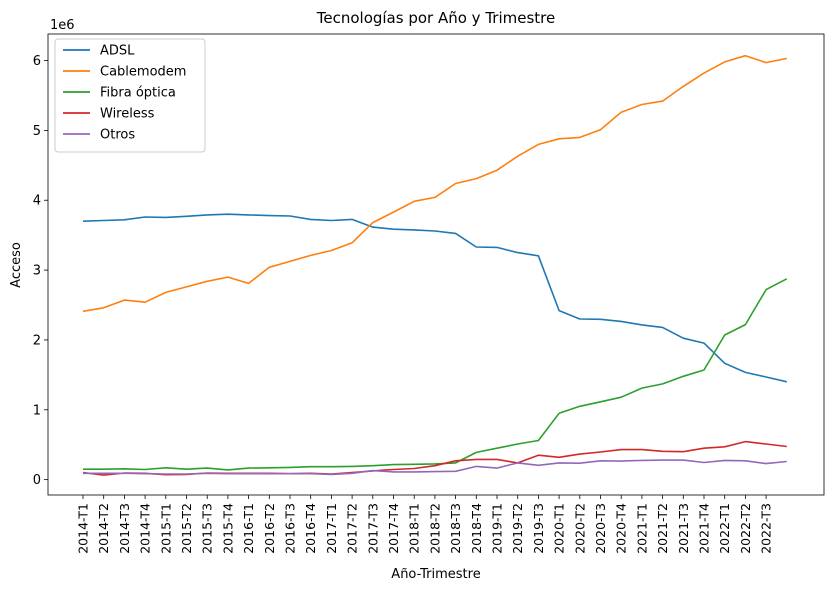 The height and width of the screenshot is (590, 833). What do you see at coordinates (435, 574) in the screenshot?
I see `x-axis-label: Año-Trimestre` at bounding box center [435, 574].